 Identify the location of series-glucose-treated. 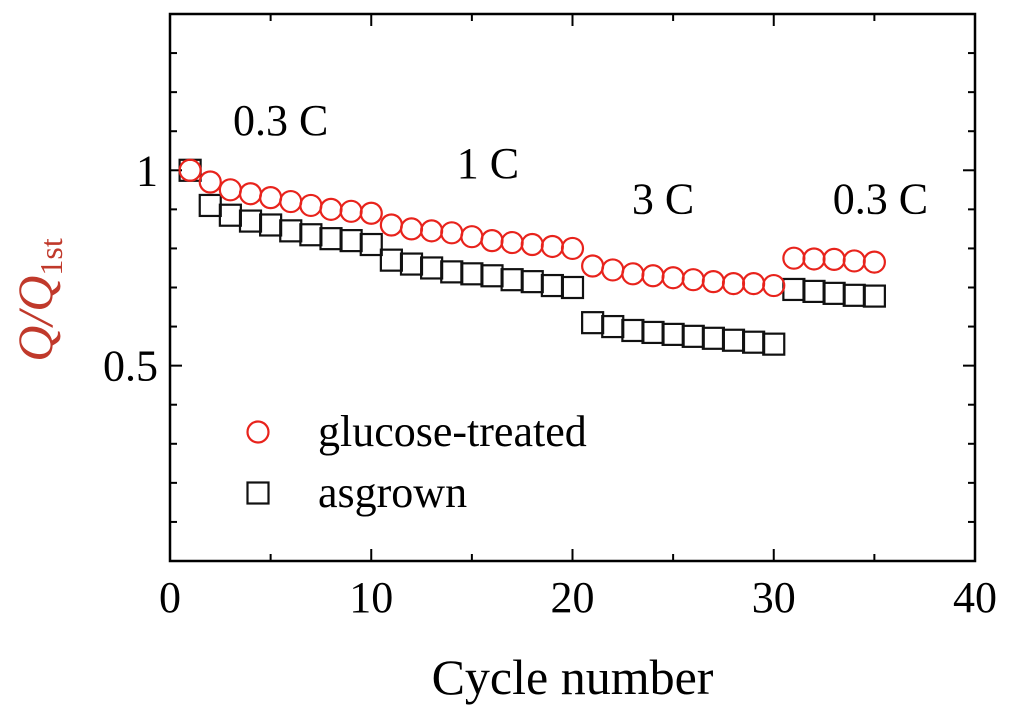
(532, 228).